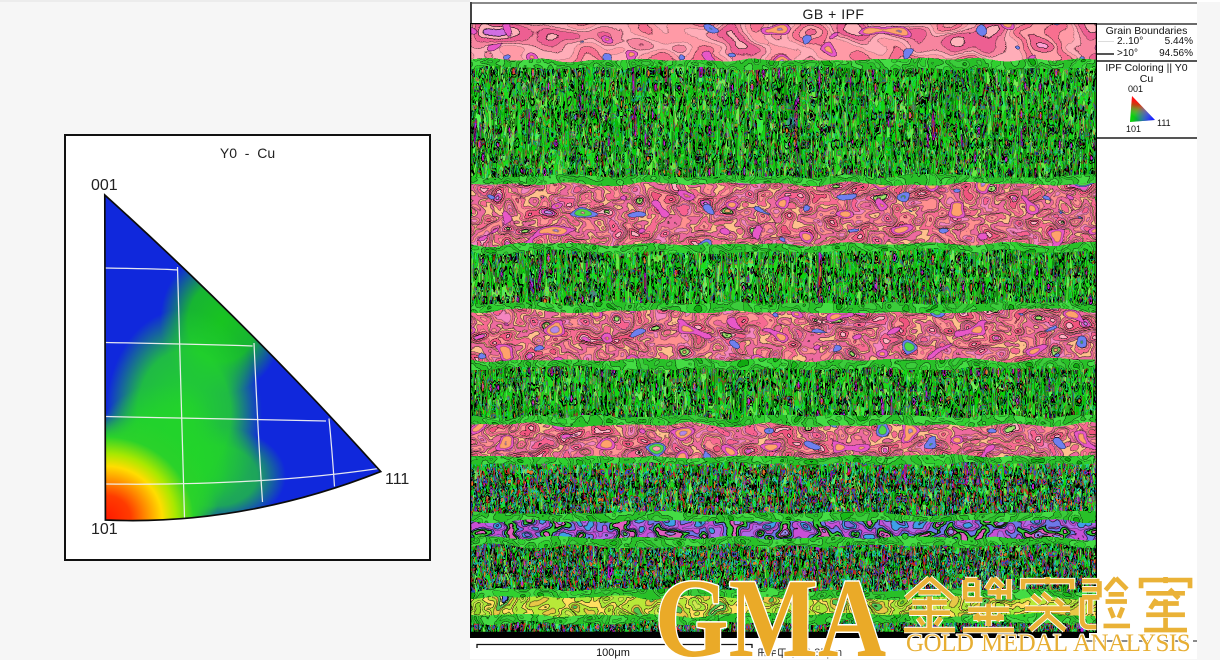  Describe the element at coordinates (770, 610) in the screenshot. I see `svg-text: GMA` at that location.